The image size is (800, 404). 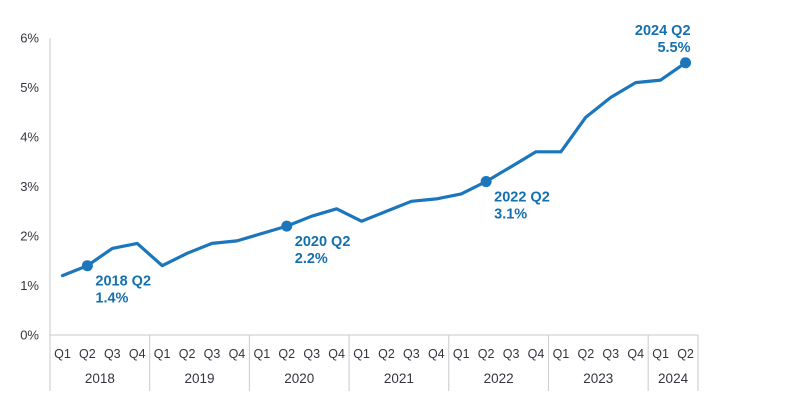 I want to click on annotation-quarter-label: 2020 Q2, so click(x=323, y=242).